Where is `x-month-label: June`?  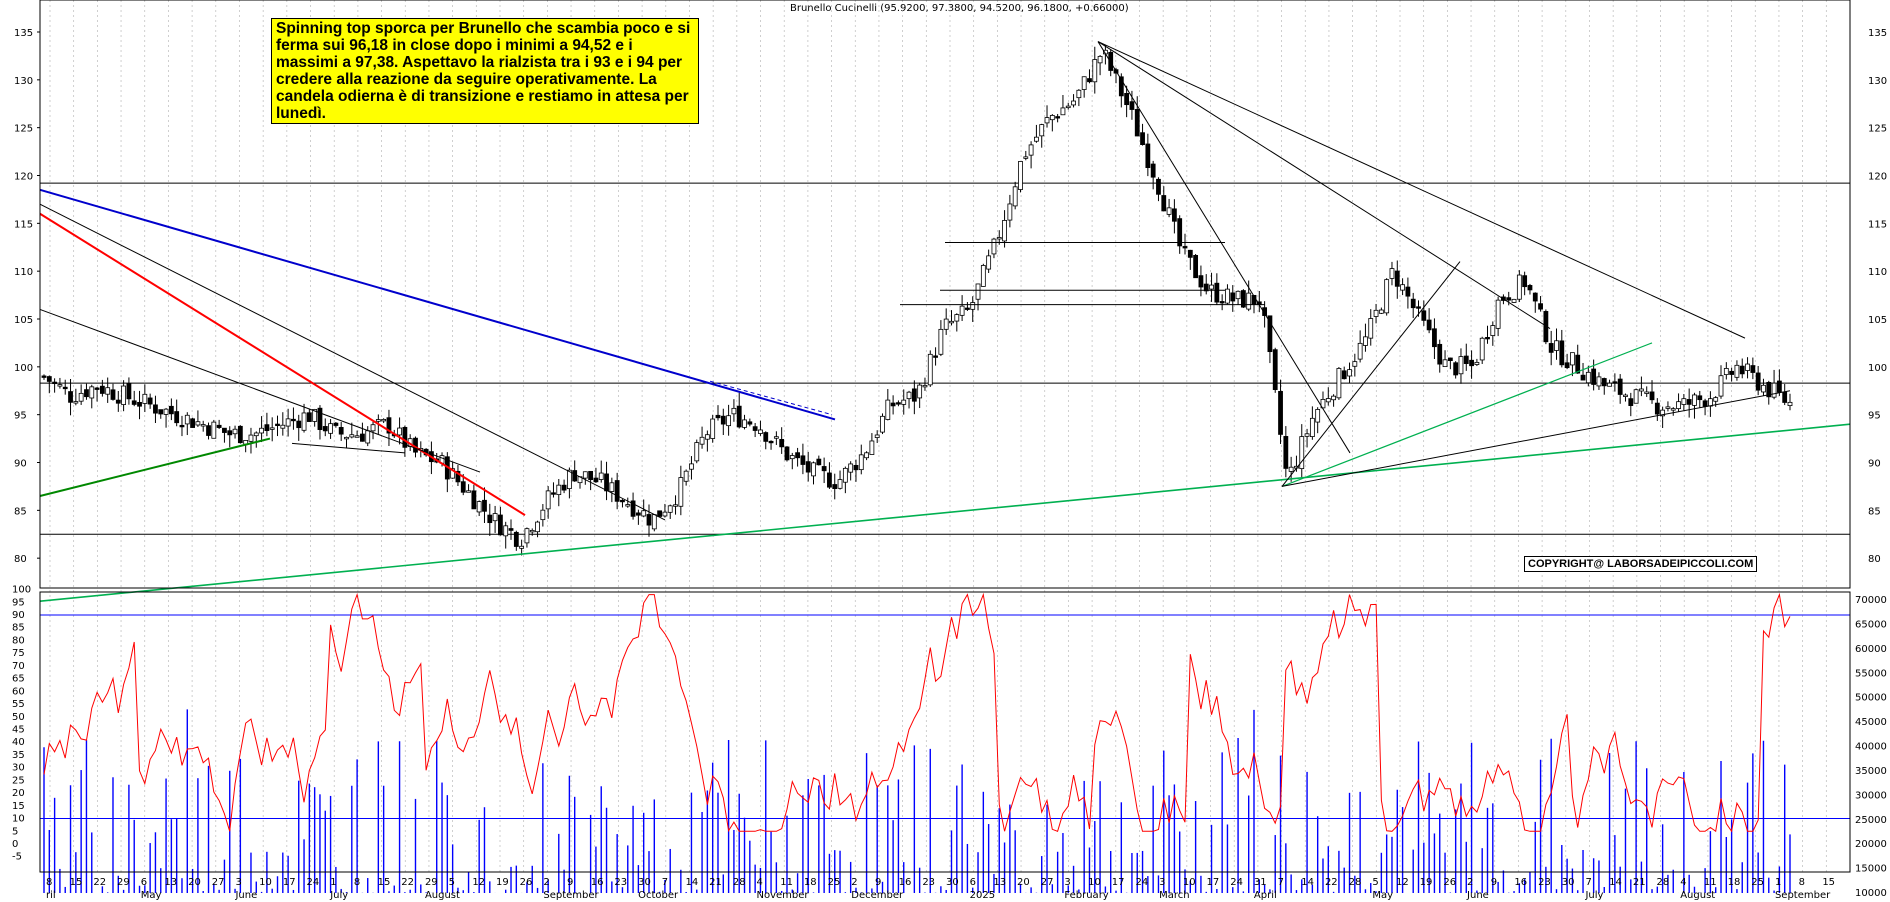 x-month-label: June is located at coordinates (245, 895).